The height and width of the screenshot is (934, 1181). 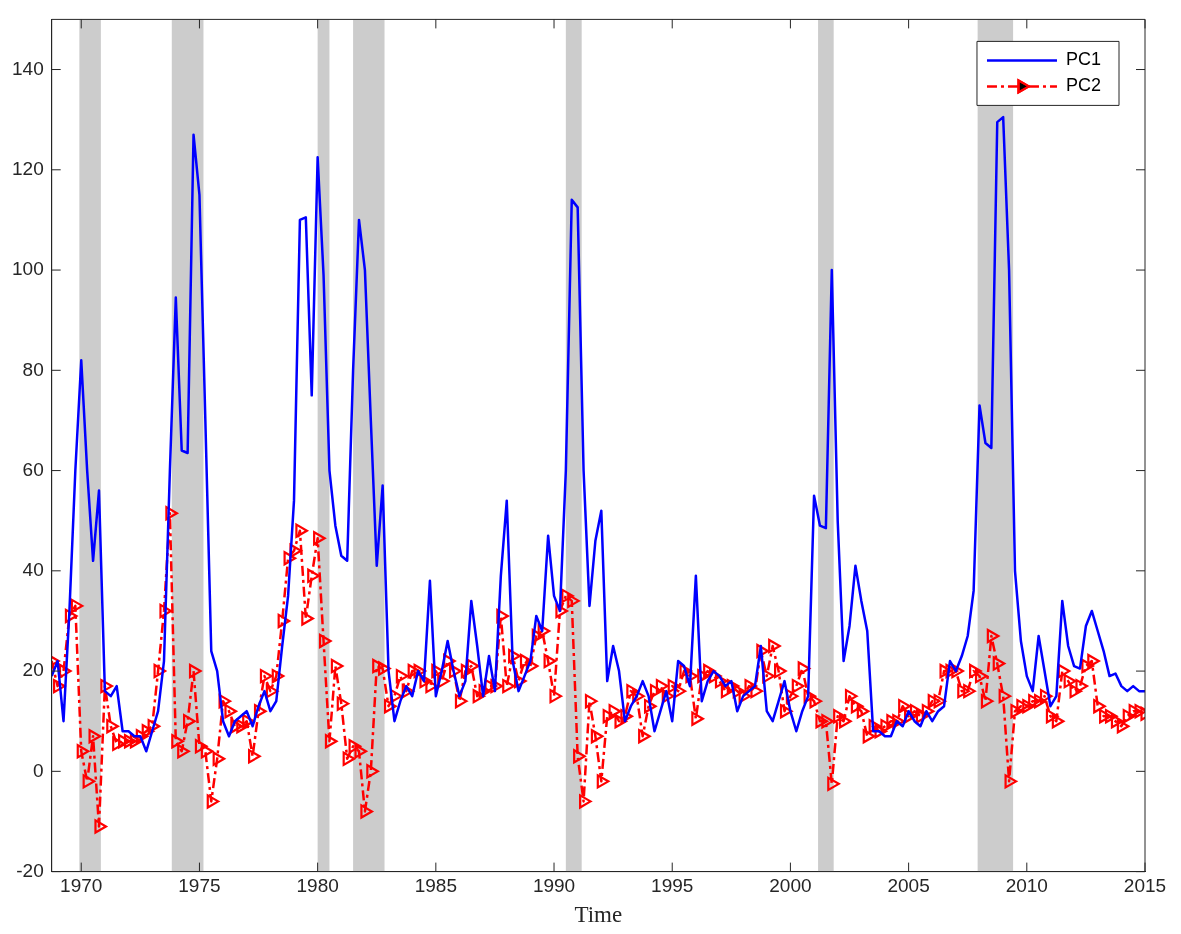 What do you see at coordinates (81, 886) in the screenshot?
I see `x-tick-label: 1970` at bounding box center [81, 886].